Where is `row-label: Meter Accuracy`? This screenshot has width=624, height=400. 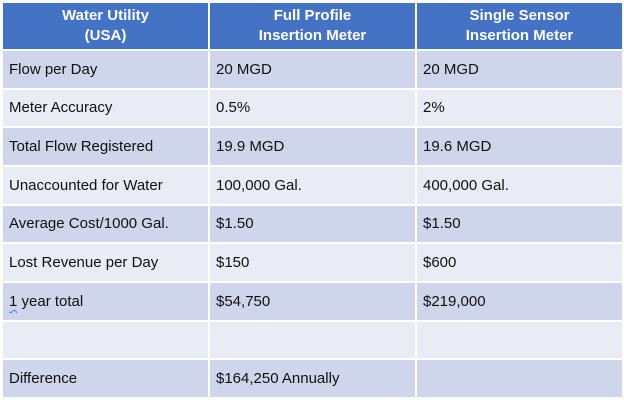
row-label: Meter Accuracy is located at coordinates (105, 108).